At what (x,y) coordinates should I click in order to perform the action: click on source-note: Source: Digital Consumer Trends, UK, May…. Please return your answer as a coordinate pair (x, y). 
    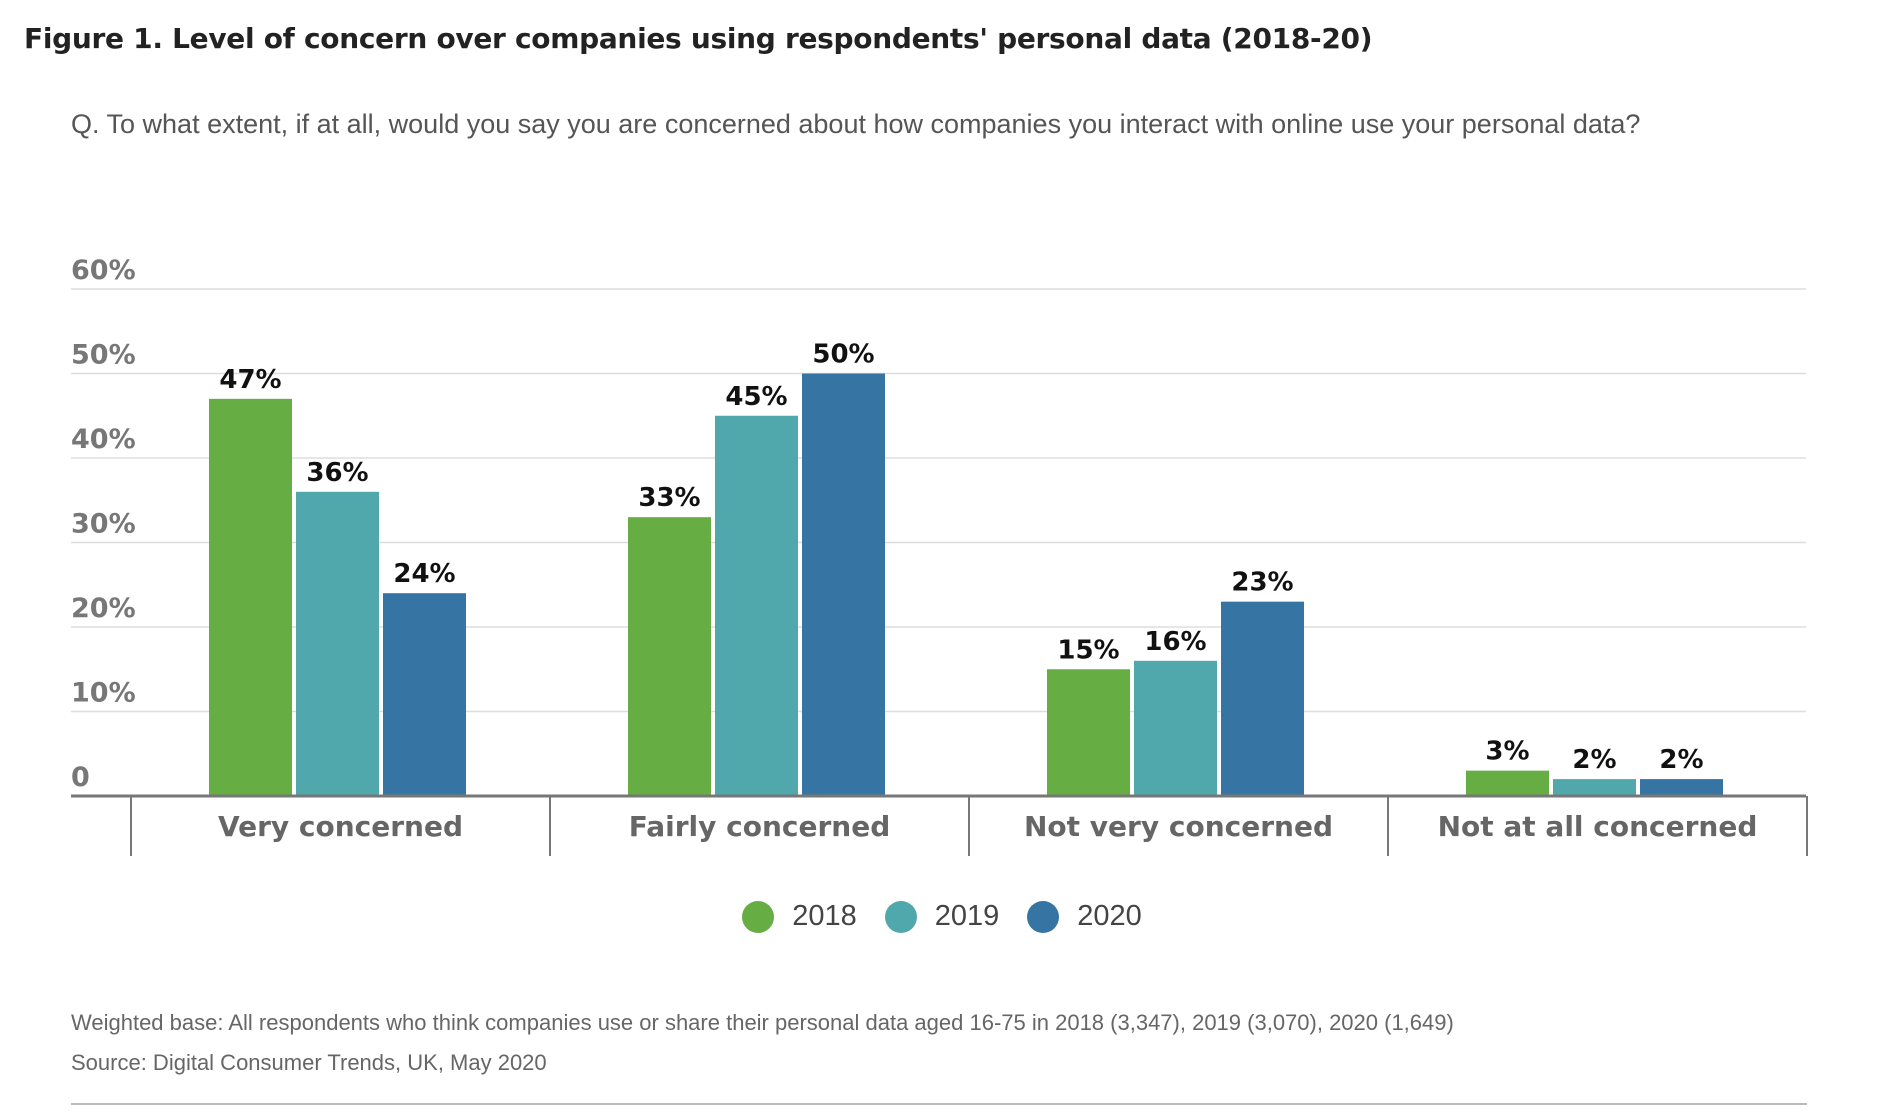
    Looking at the image, I should click on (309, 1062).